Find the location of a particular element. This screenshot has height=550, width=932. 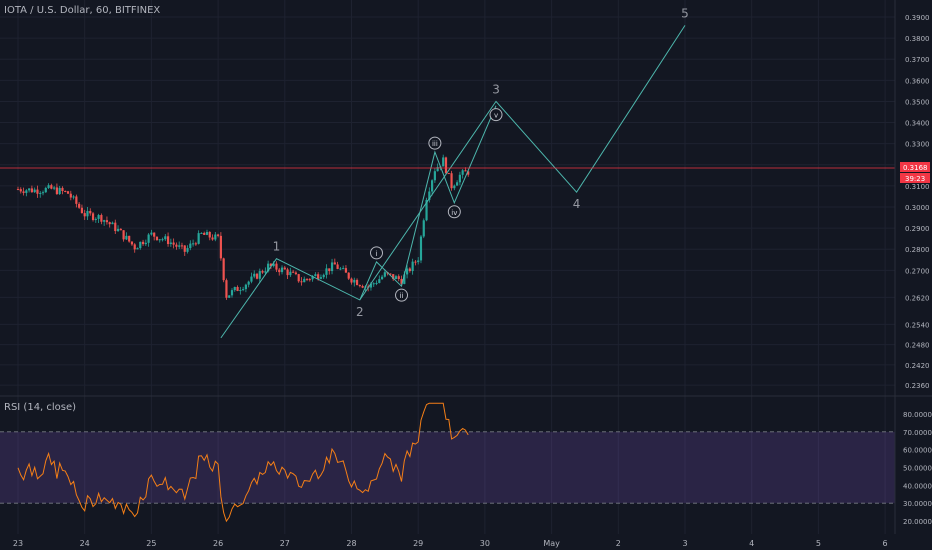

price-tick-label: 0.2700 is located at coordinates (917, 271).